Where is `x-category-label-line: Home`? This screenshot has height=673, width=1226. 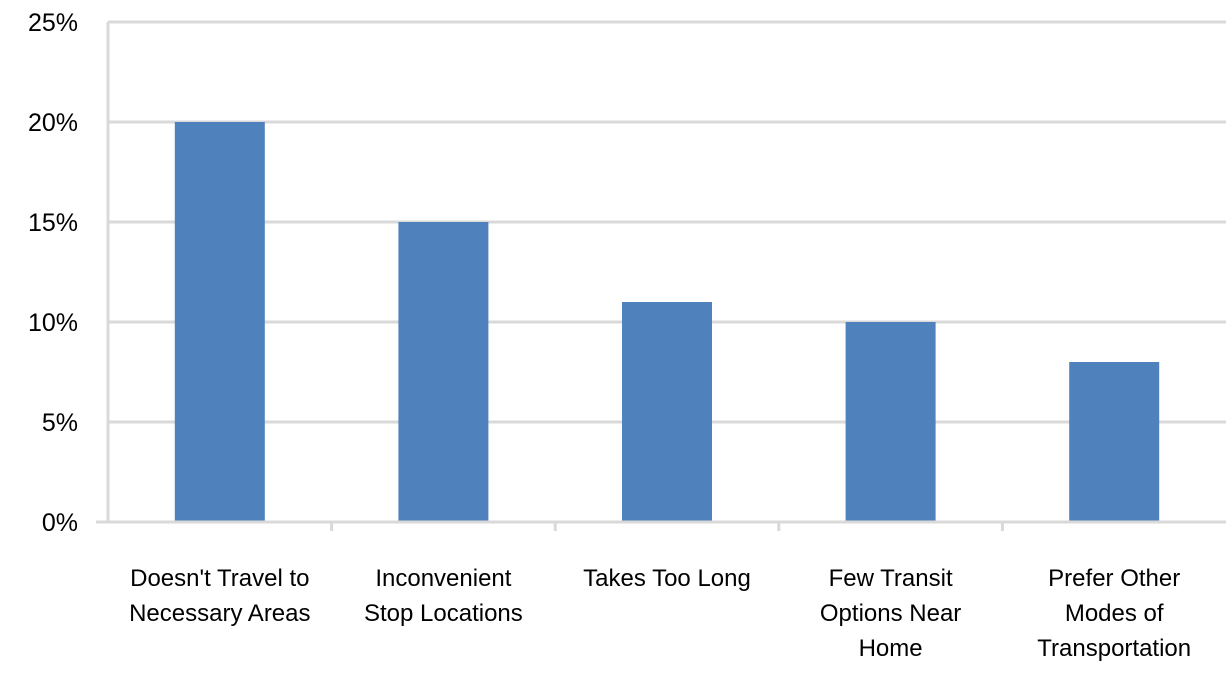
x-category-label-line: Home is located at coordinates (891, 648).